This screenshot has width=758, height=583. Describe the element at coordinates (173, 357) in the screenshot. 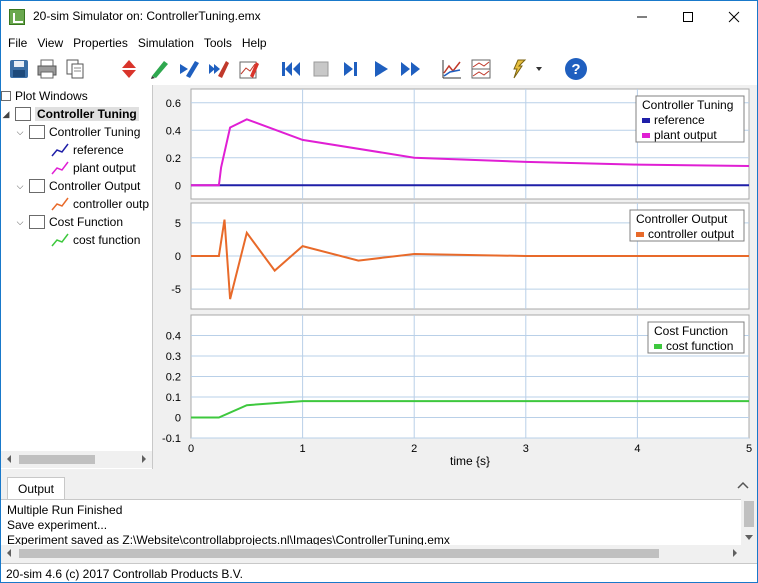

I see `y-tick-label: 0.3` at that location.